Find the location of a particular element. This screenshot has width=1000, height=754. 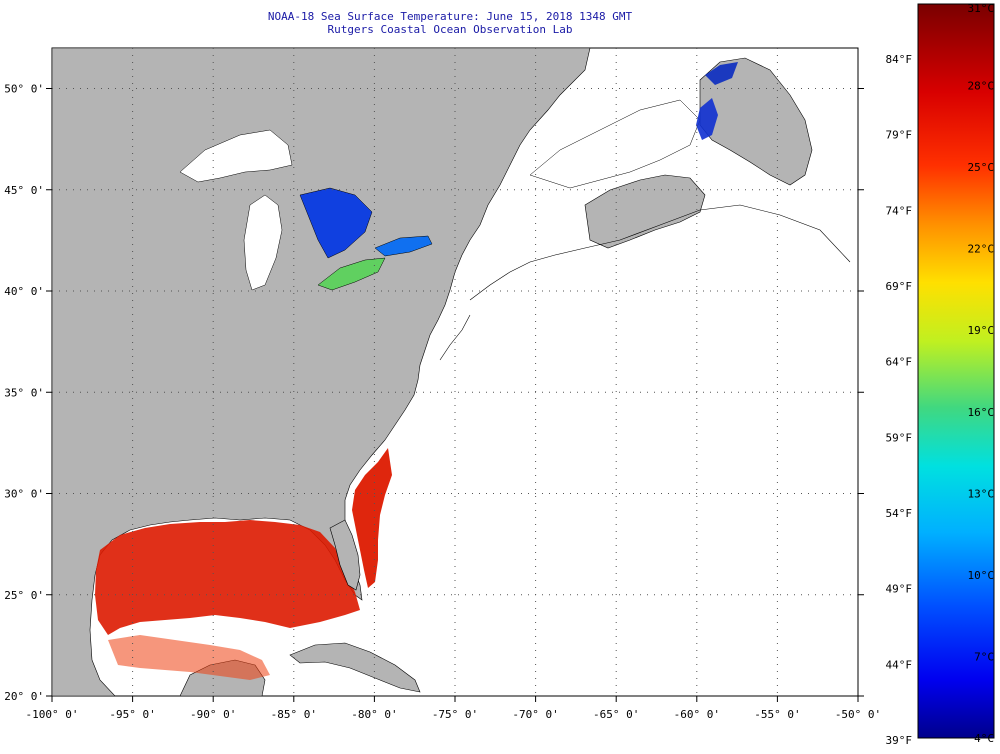

lat-tick-label: 45° 0' is located at coordinates (24, 190).